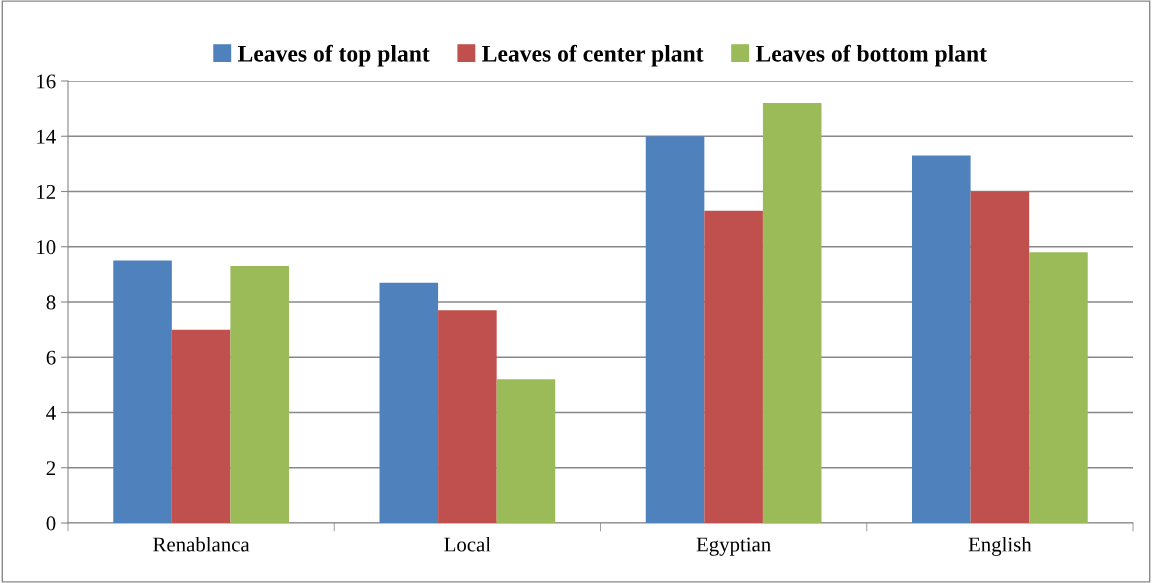  What do you see at coordinates (333, 55) in the screenshot?
I see `legend-label: Leaves of top plant` at bounding box center [333, 55].